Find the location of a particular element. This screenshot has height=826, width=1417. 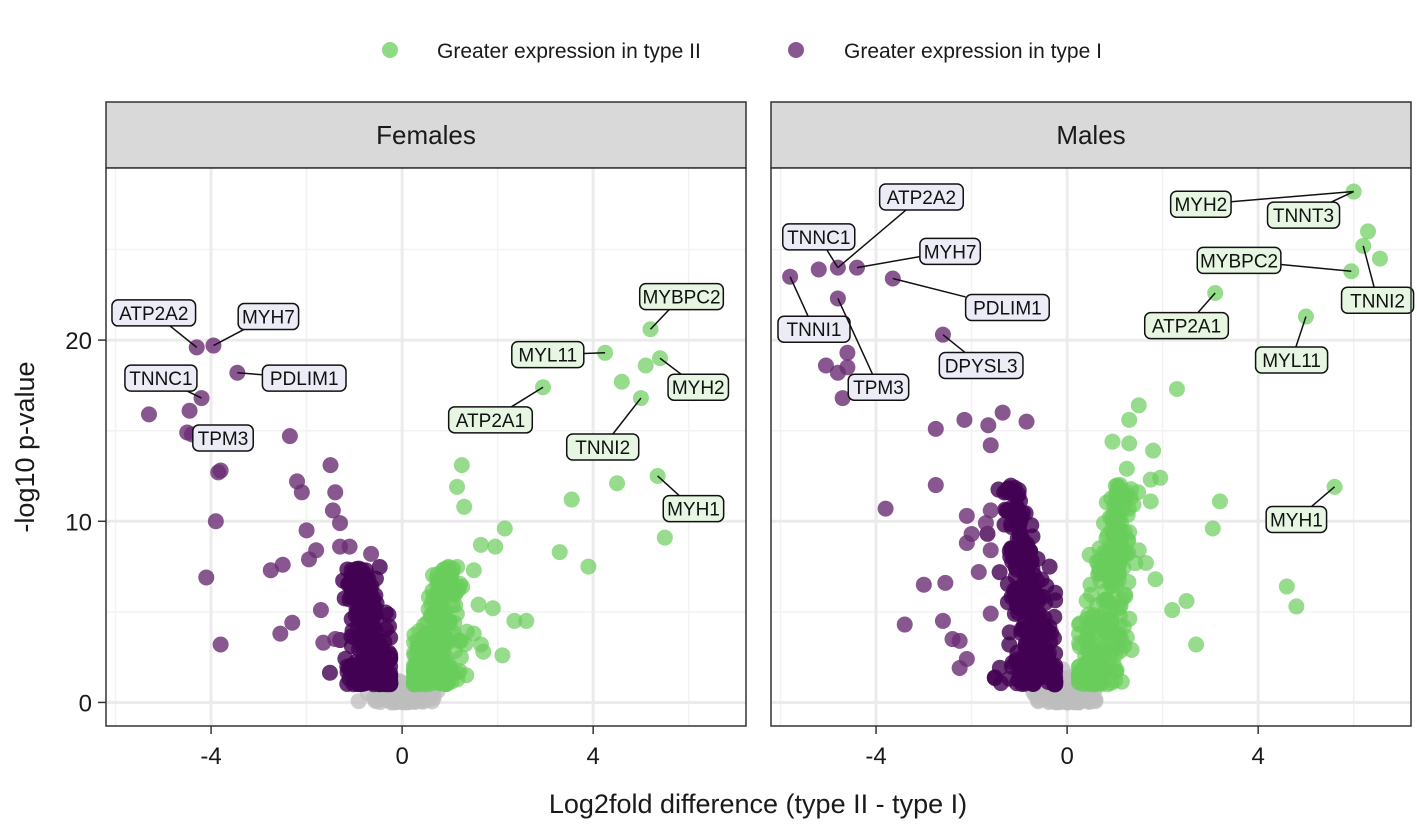

gene-label: TNNI1 is located at coordinates (814, 330).